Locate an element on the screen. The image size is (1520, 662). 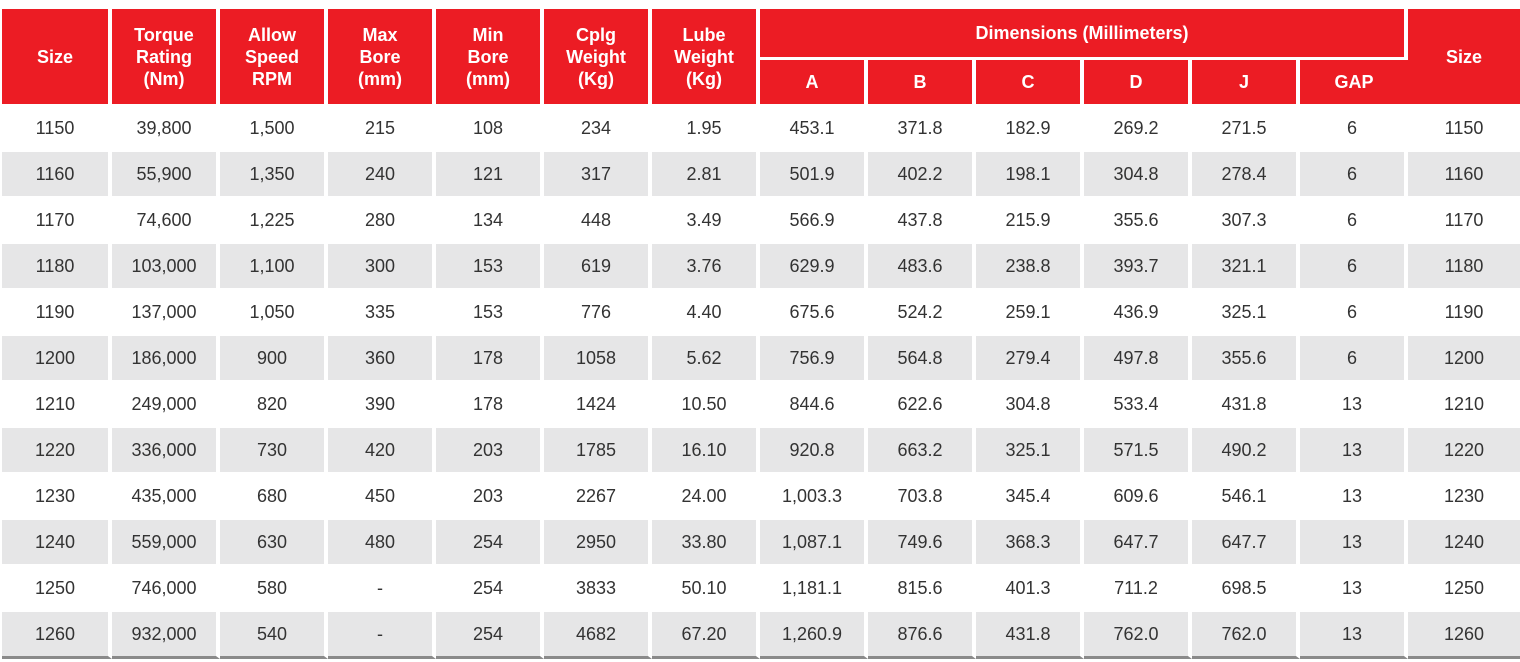
table-cell: 1,225 is located at coordinates (274, 219).